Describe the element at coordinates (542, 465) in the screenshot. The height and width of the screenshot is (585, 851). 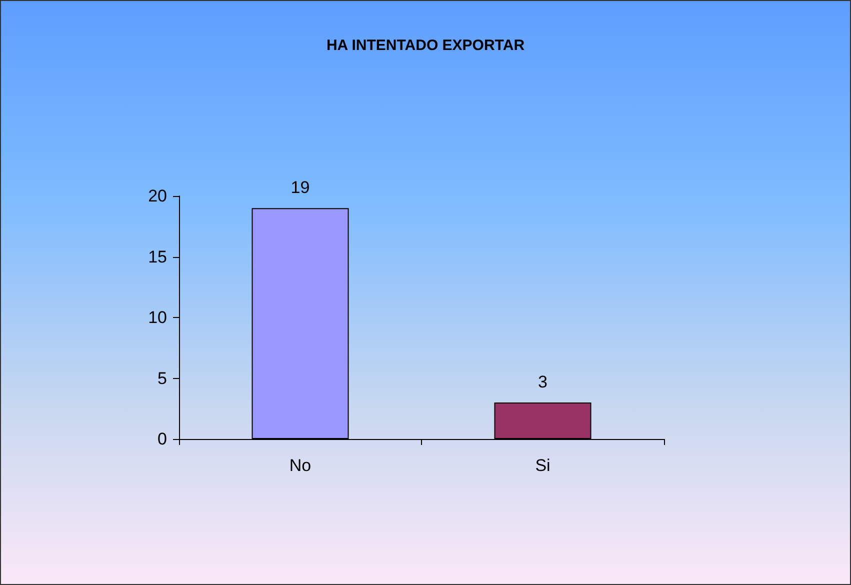
I see `x-tick-label: Si` at that location.